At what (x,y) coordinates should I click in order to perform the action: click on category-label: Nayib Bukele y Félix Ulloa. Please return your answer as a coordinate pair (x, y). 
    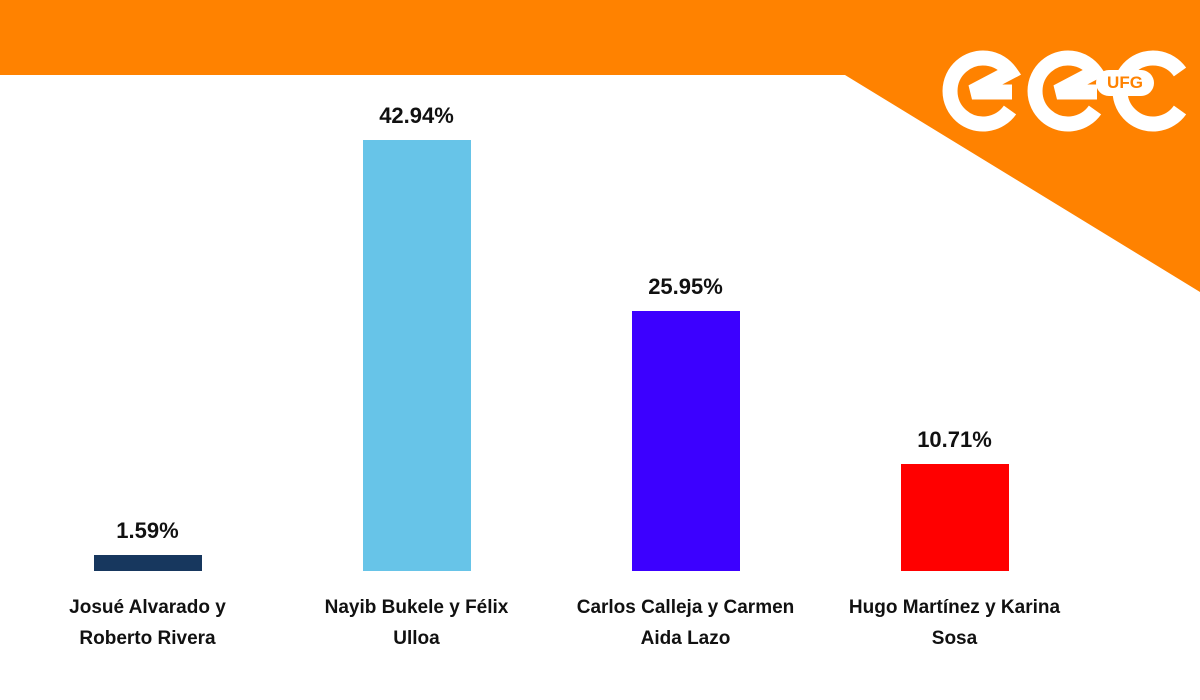
    Looking at the image, I should click on (416, 623).